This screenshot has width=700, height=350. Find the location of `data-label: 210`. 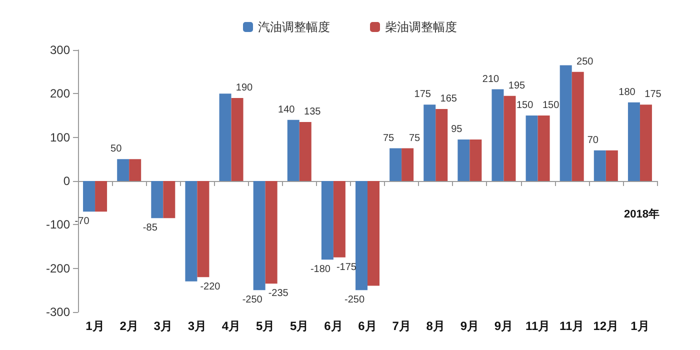

data-label: 210 is located at coordinates (491, 79).